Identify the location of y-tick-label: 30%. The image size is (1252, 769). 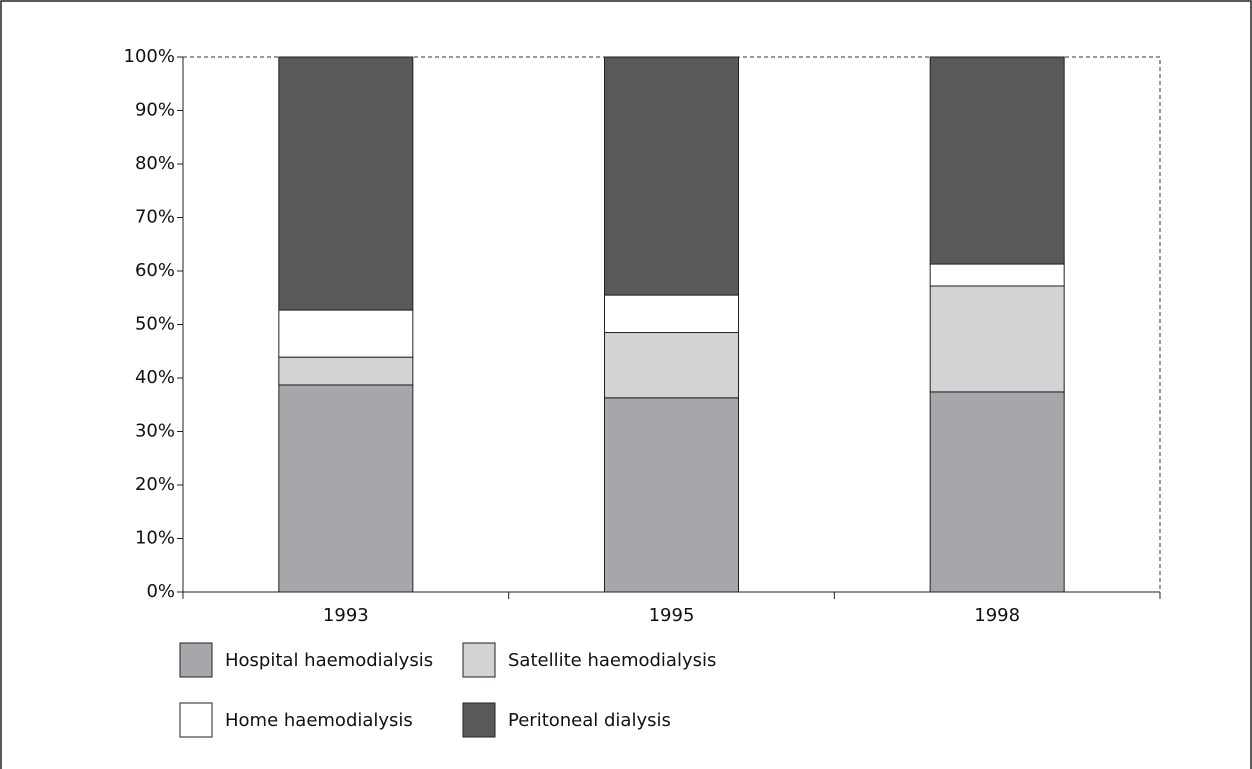
(155, 431).